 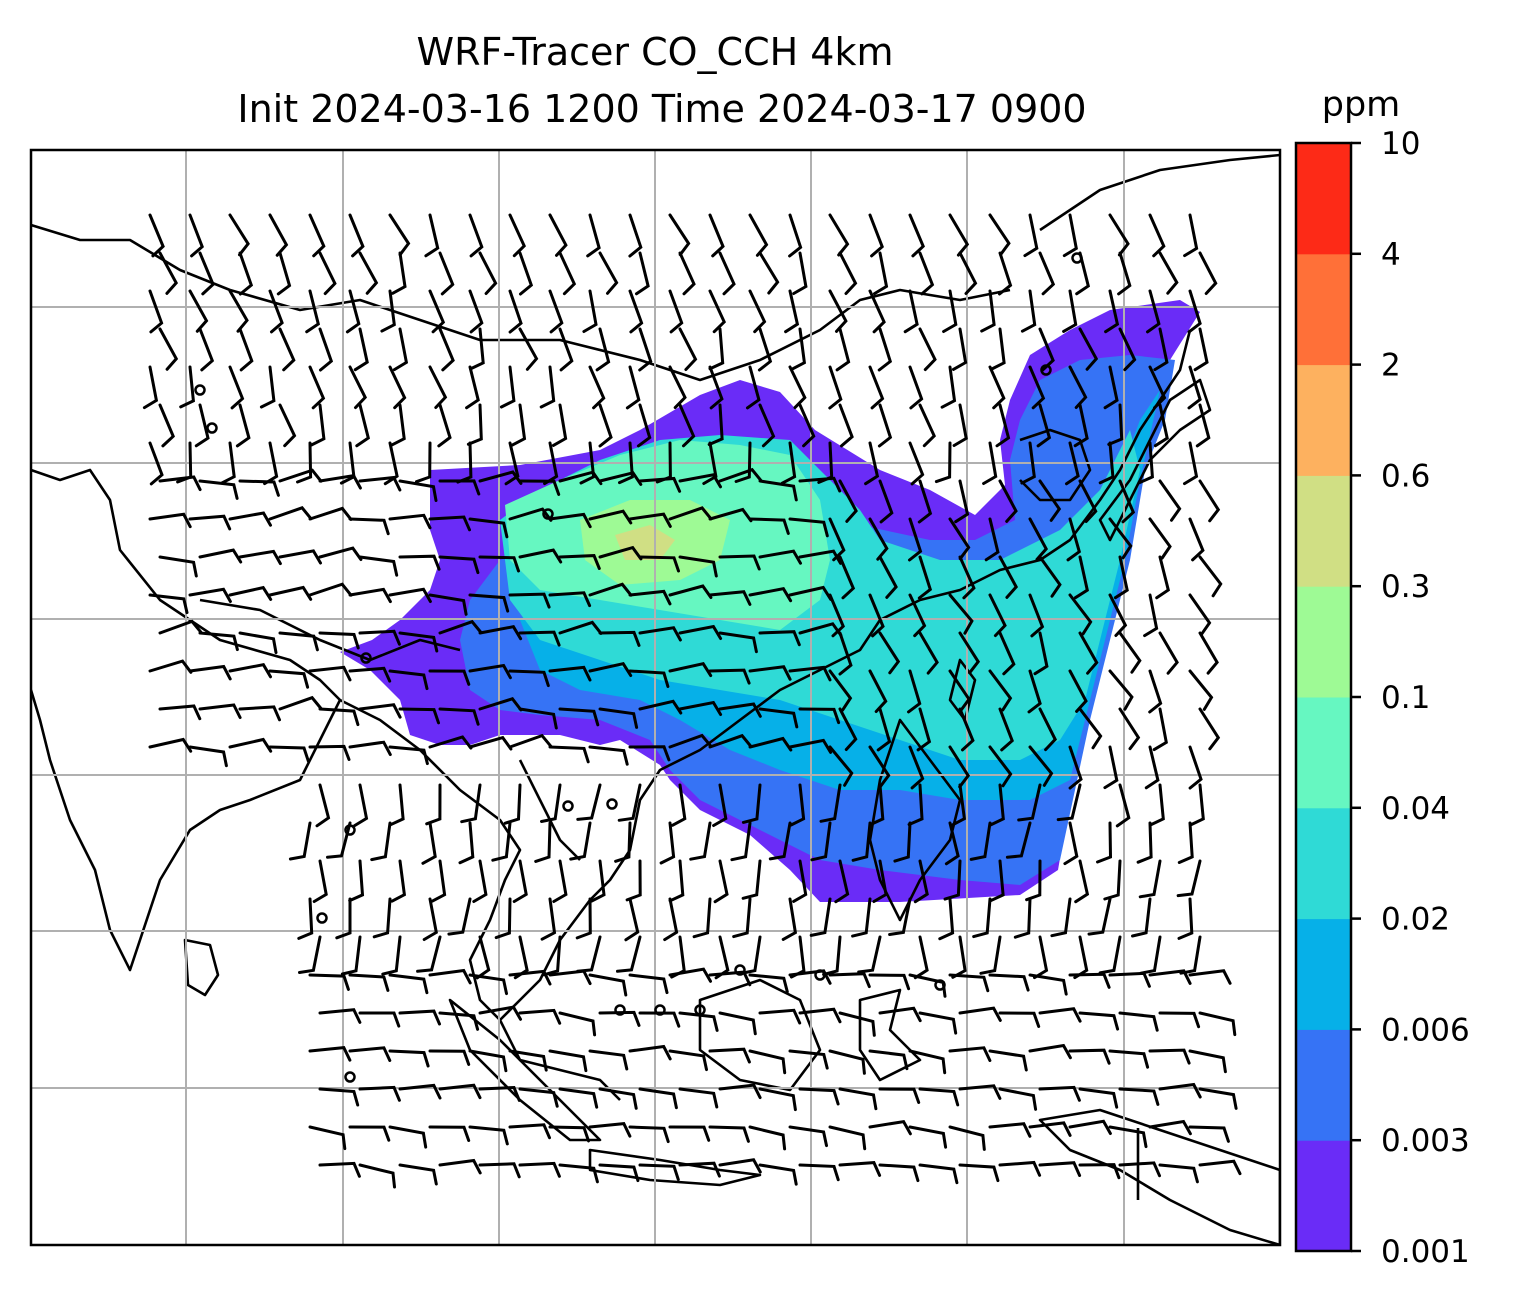 I want to click on coastline-java, so click(x=675, y=1167).